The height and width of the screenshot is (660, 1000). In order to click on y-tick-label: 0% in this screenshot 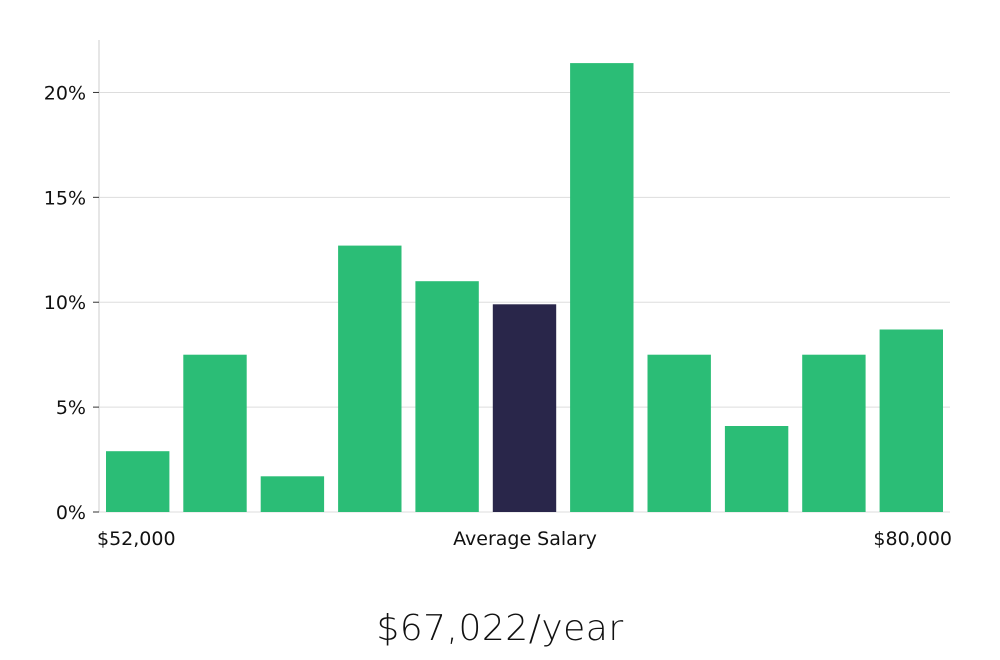, I will do `click(71, 513)`.